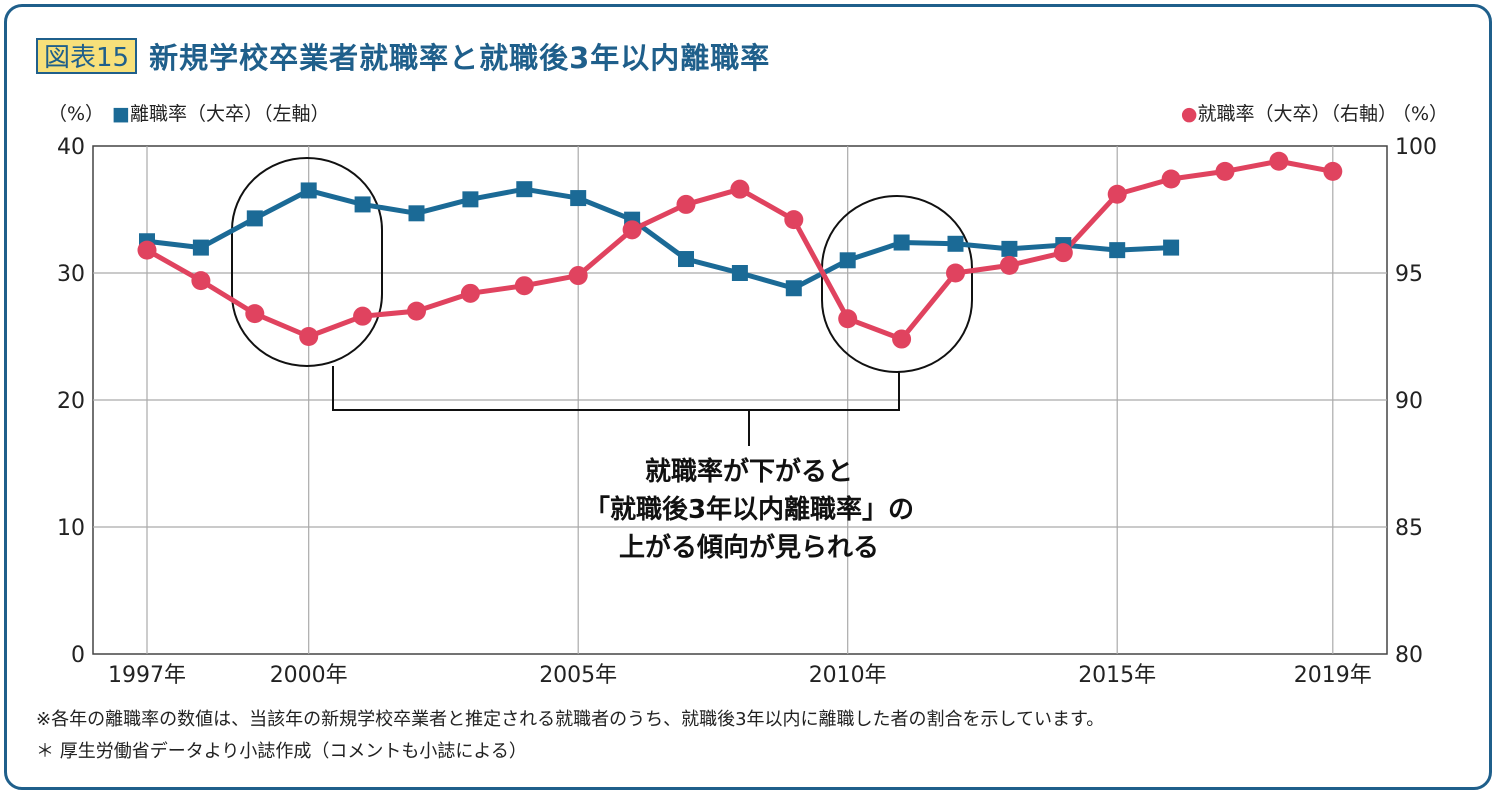  I want to click on y-right-tick-label: 100, so click(1416, 147).